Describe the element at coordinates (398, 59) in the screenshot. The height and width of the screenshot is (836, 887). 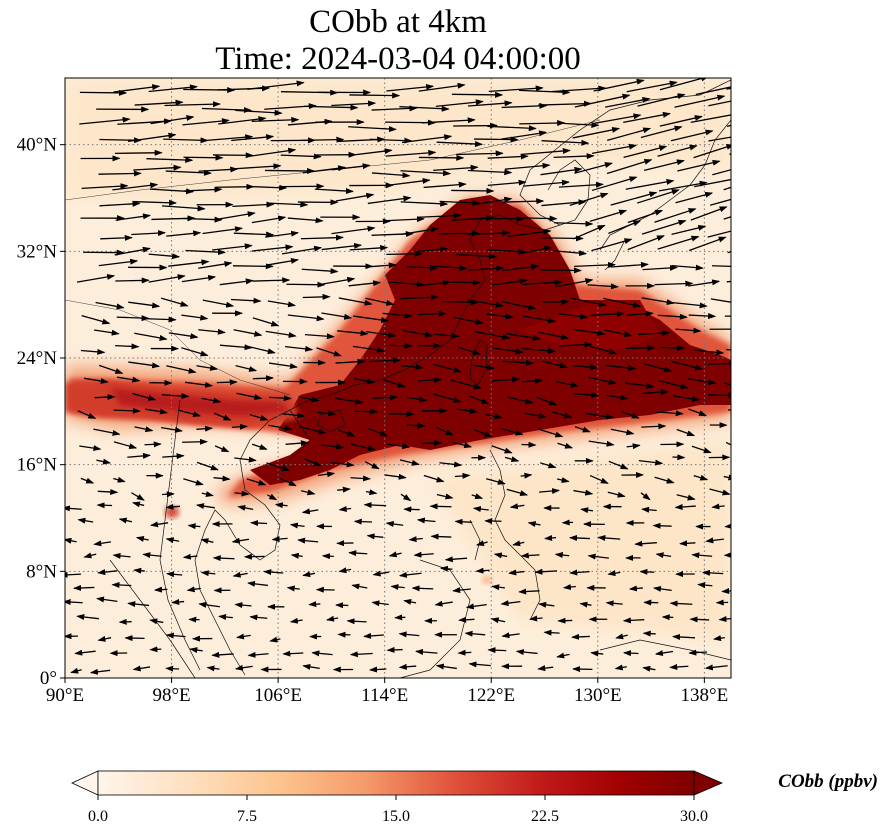
I see `map-subtitle: Time: 2024-03-04 04:00:00` at that location.